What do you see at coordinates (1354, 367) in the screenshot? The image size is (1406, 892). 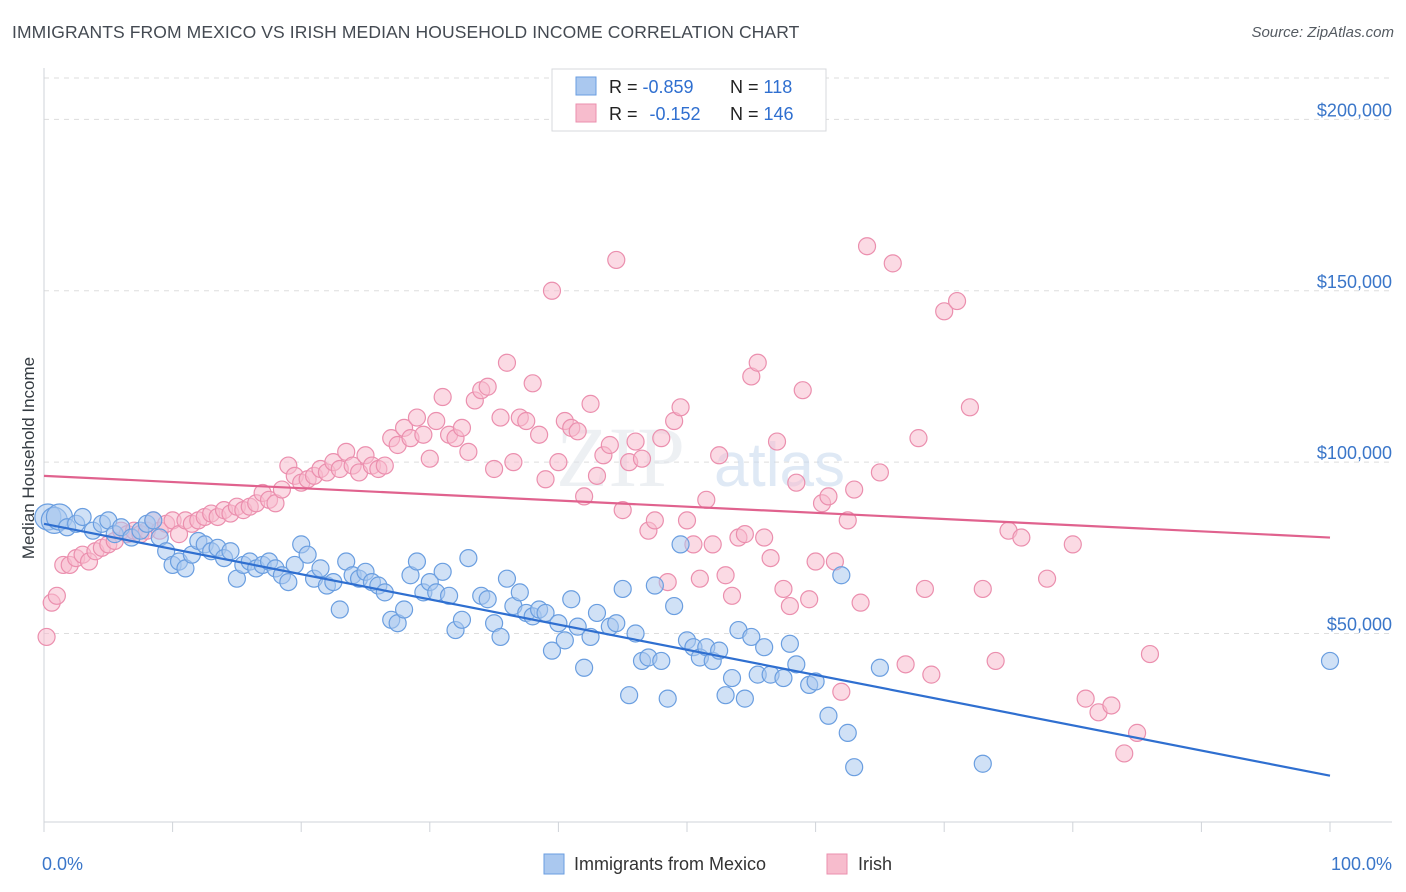 I see `y-tick-labels: $50,000 $100,000 $150,000 $200,000` at bounding box center [1354, 367].